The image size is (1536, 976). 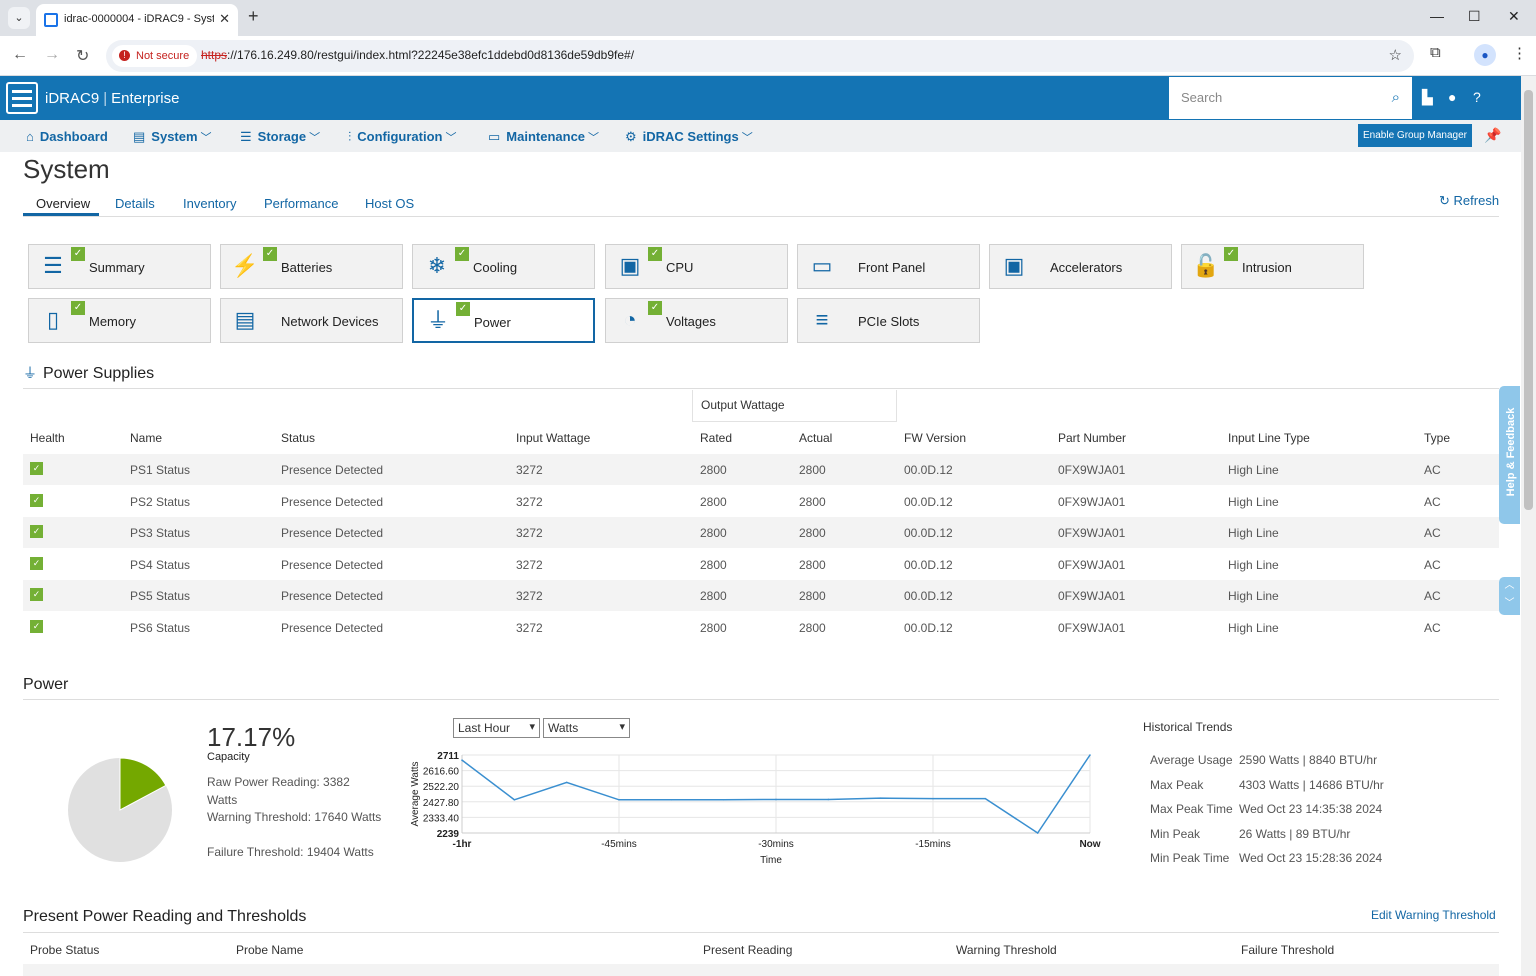 I want to click on reload-icon: ↻, so click(x=83, y=56).